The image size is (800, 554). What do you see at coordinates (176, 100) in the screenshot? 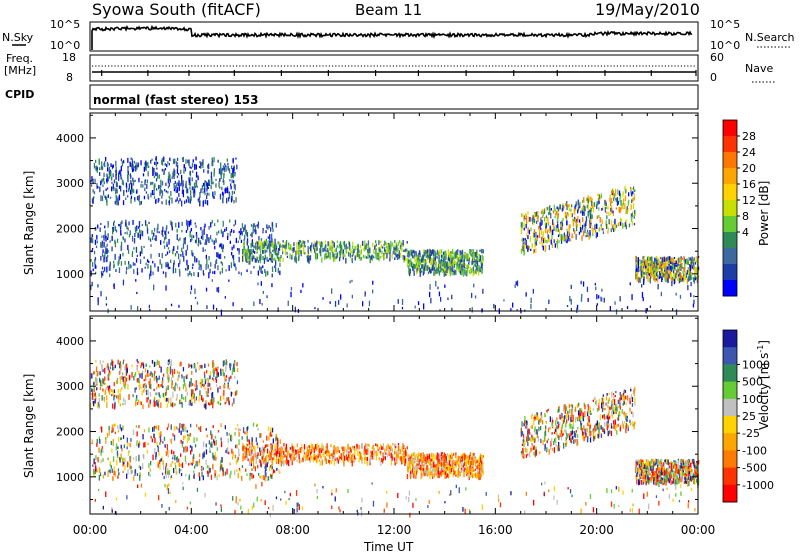
I see `cpid-text: normal (fast stereo) 153` at bounding box center [176, 100].